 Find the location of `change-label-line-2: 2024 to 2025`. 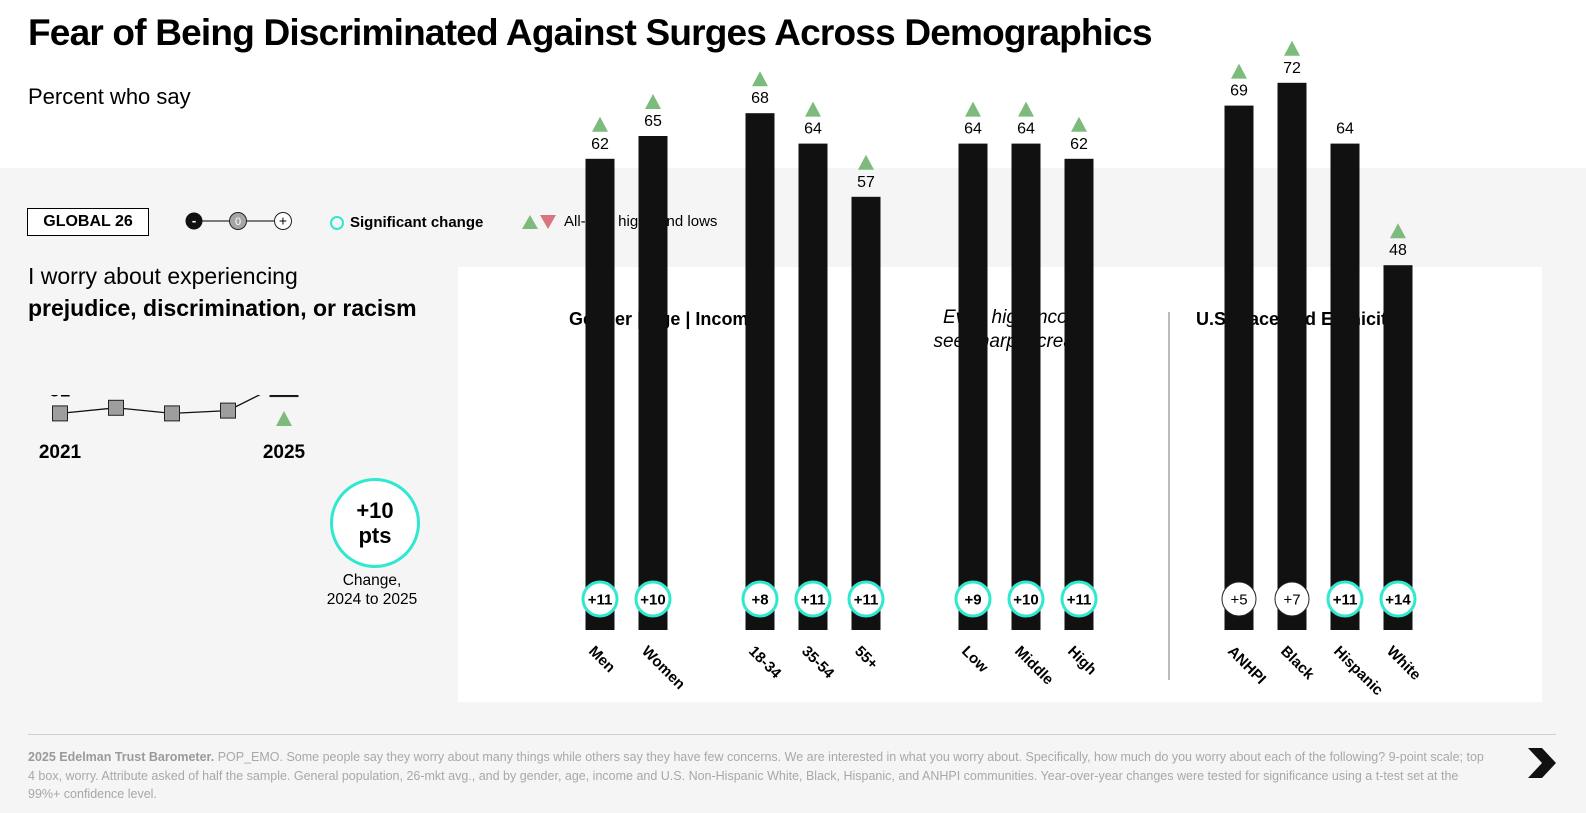

change-label-line-2: 2024 to 2025 is located at coordinates (372, 599).